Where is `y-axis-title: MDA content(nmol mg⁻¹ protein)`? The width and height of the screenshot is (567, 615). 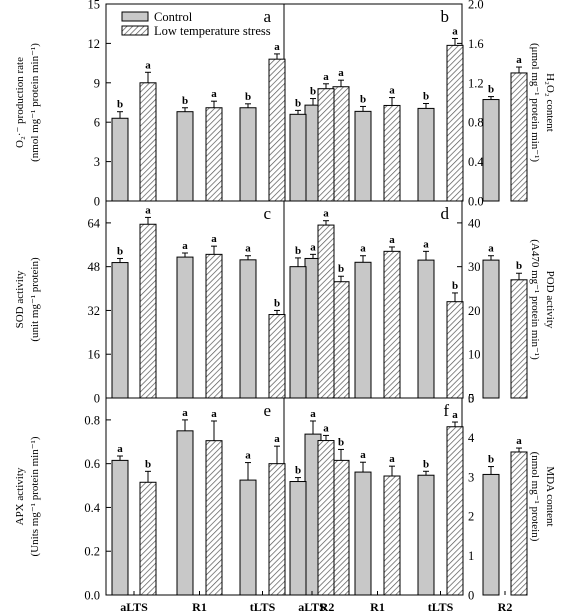 y-axis-title: MDA content(nmol mg⁻¹ protein) is located at coordinates (542, 497).